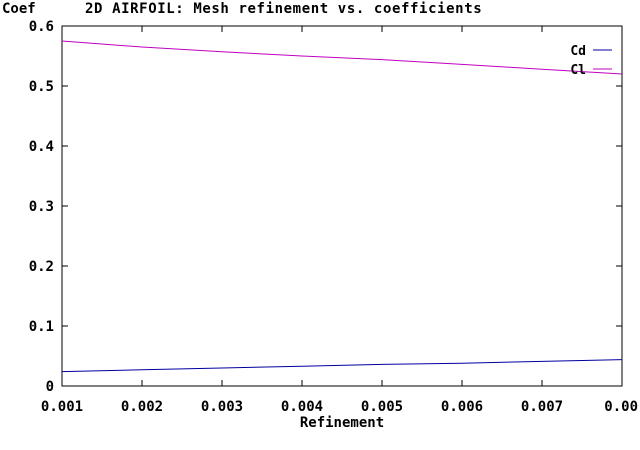  Describe the element at coordinates (578, 51) in the screenshot. I see `legend-label-cd: Cd` at that location.